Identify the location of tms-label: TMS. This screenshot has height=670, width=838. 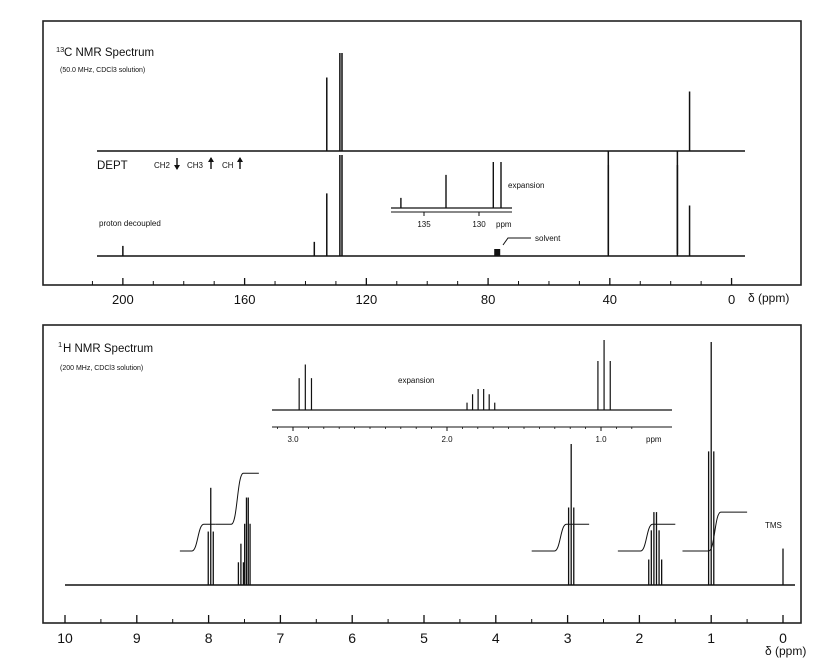
(773, 525).